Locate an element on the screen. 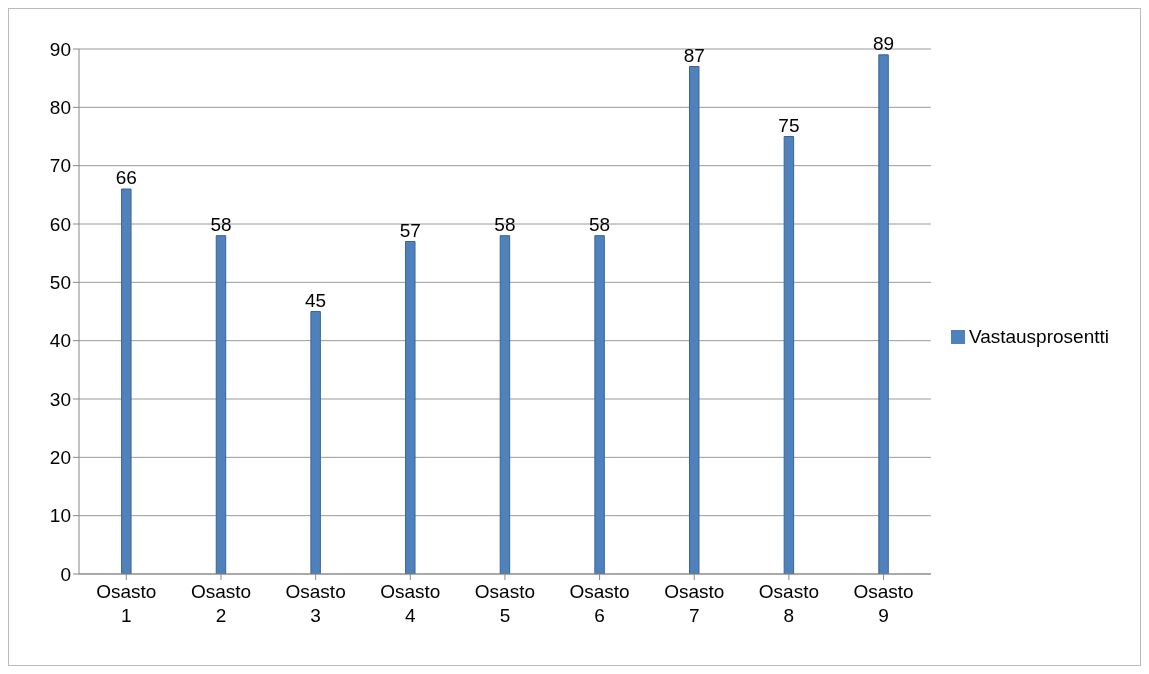 Image resolution: width=1149 pixels, height=674 pixels. y-tick-label: 30 is located at coordinates (60, 399).